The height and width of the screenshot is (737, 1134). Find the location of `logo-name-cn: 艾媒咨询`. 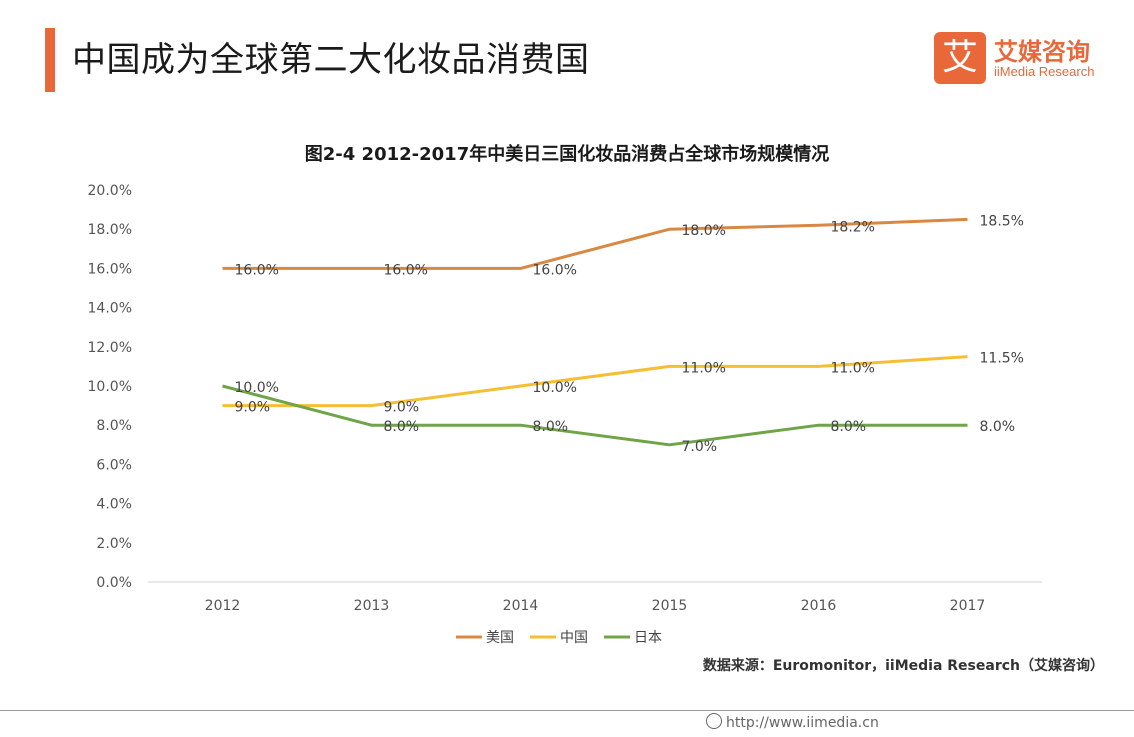

logo-name-cn: 艾媒咨询 is located at coordinates (1042, 52).